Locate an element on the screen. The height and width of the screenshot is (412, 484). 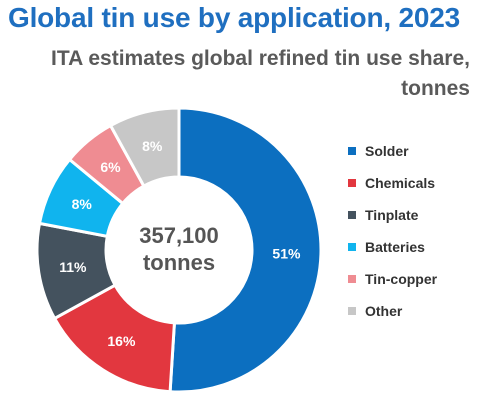
legend-item-batteries: Batteries is located at coordinates (392, 247).